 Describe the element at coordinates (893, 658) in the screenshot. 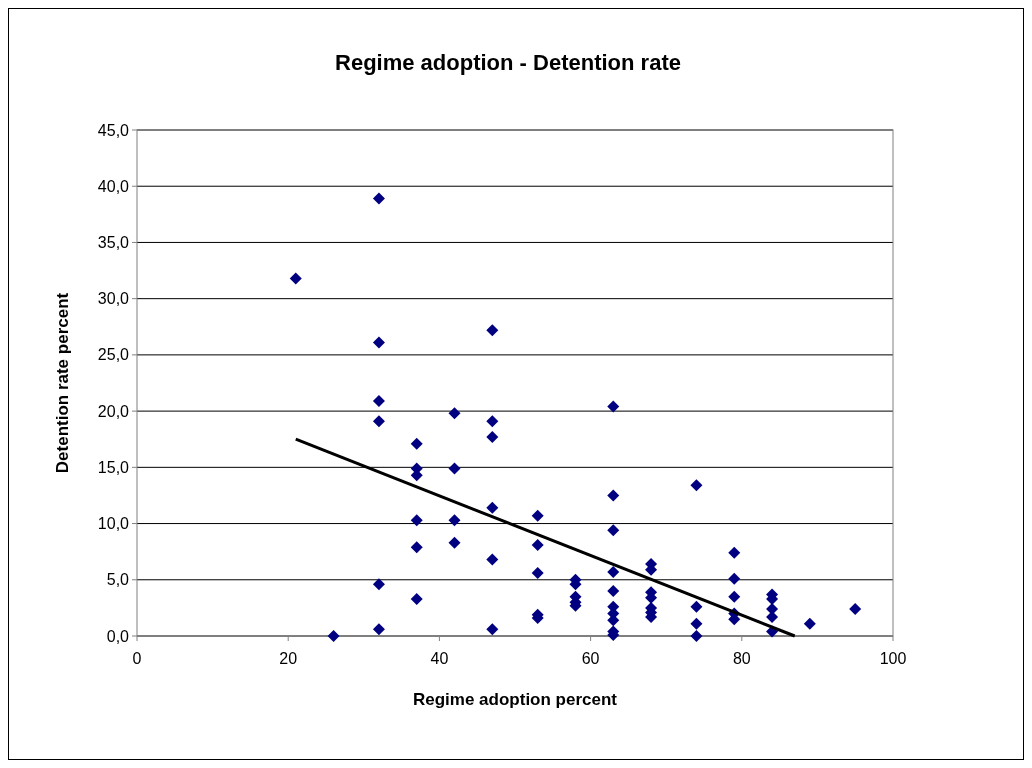

I see `x-tick-label: 100` at that location.